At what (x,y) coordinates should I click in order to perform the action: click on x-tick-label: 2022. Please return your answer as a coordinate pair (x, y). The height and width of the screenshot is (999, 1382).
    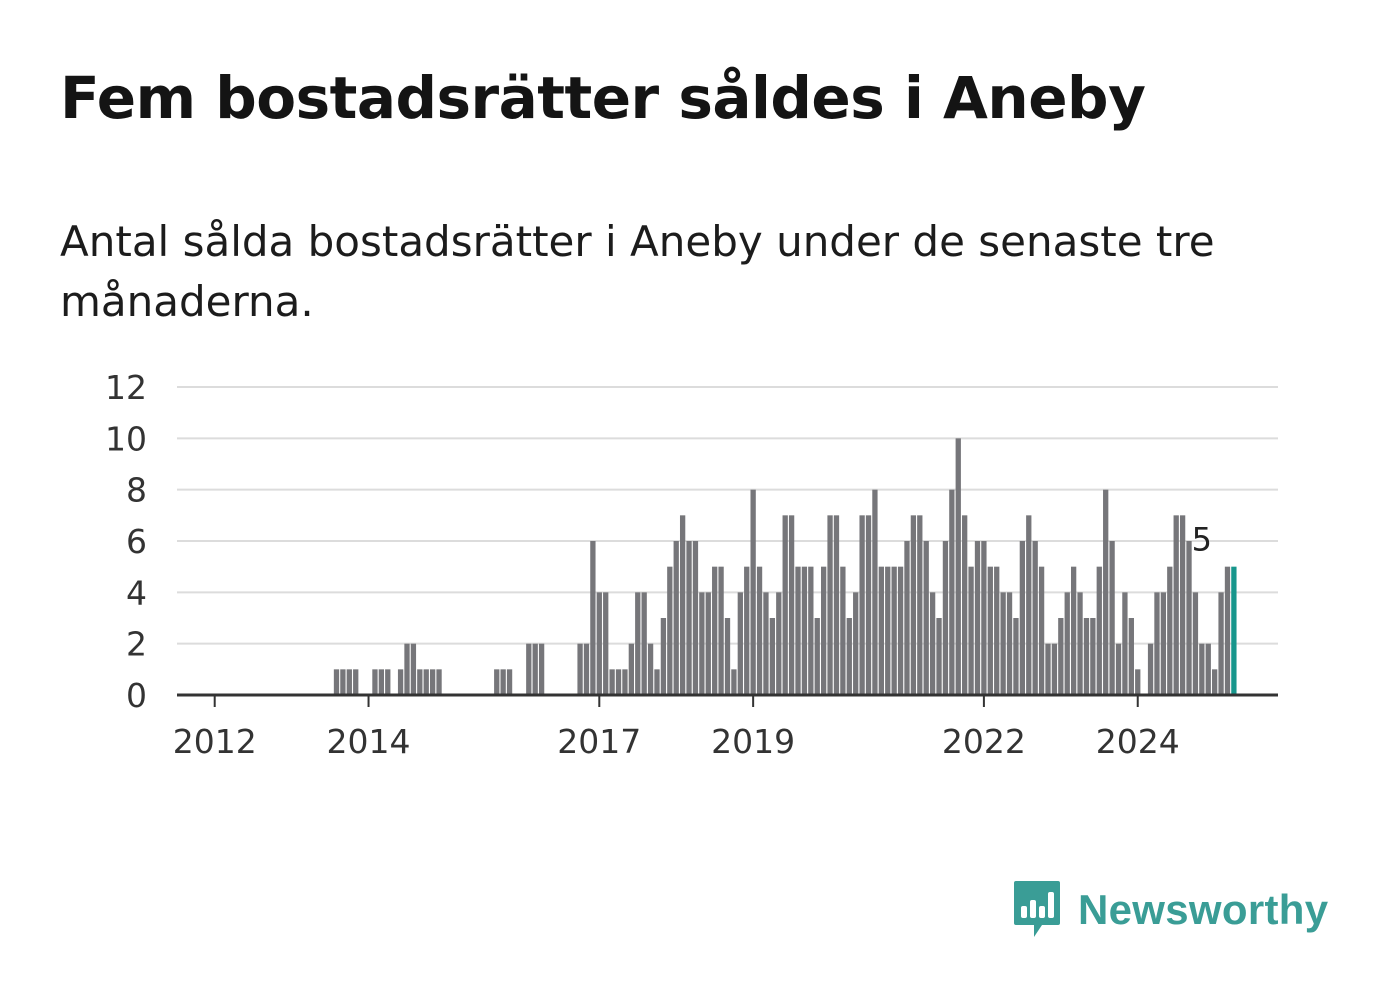
    Looking at the image, I should click on (984, 741).